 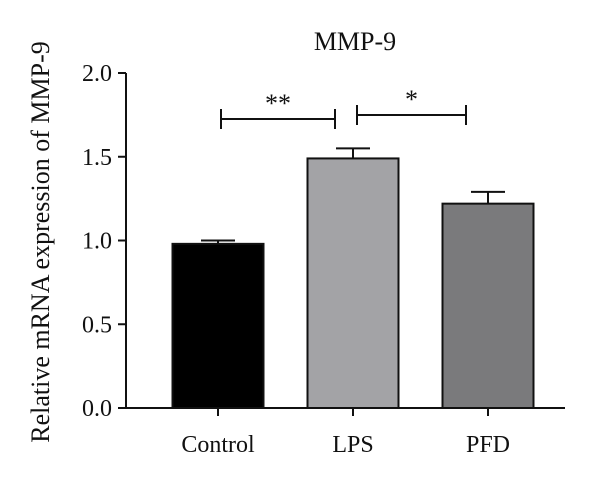 I want to click on significance-label: **, so click(x=278, y=103).